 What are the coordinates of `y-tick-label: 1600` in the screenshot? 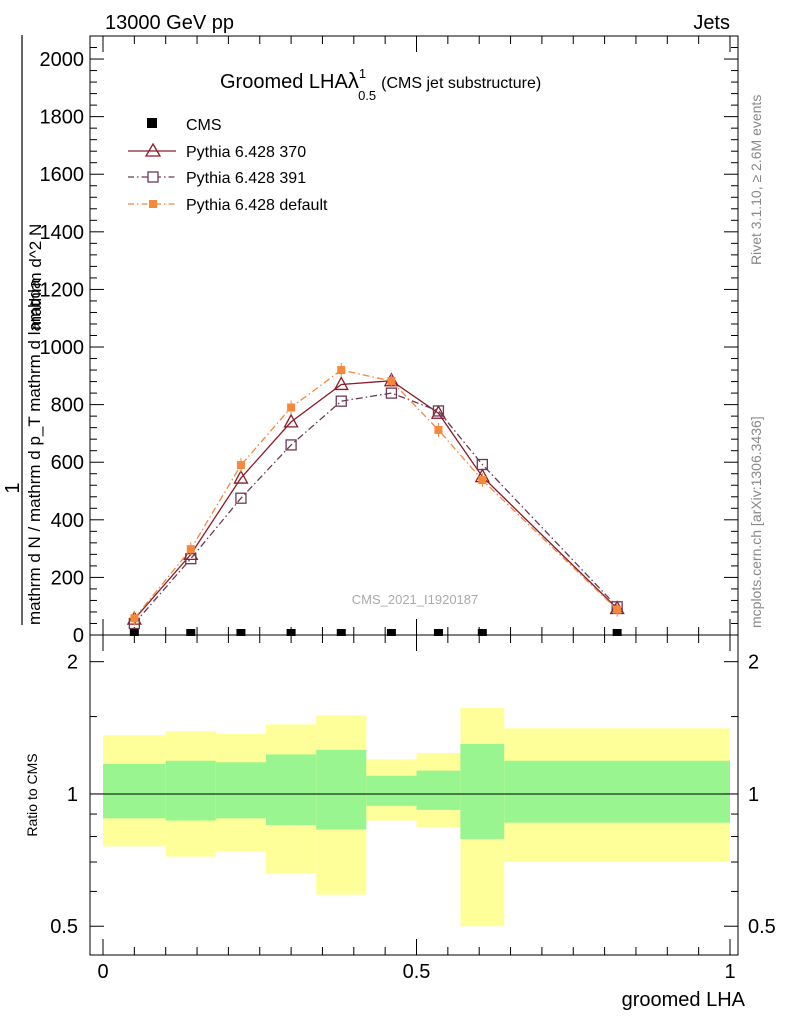 It's located at (62, 175).